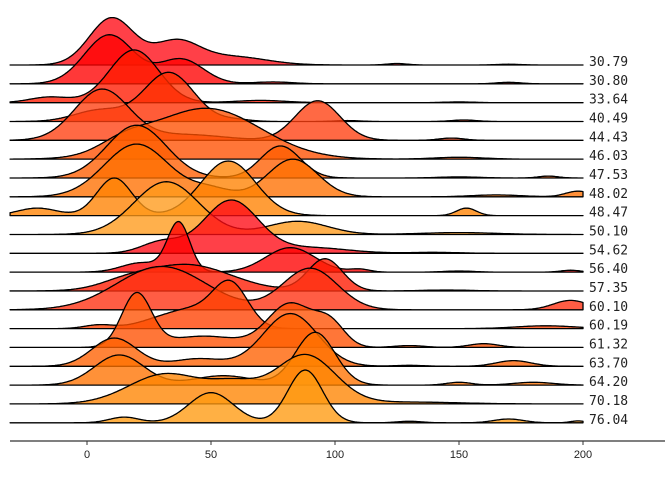 This screenshot has height=480, width=672. Describe the element at coordinates (608, 232) in the screenshot. I see `row-label: 50.10` at that location.